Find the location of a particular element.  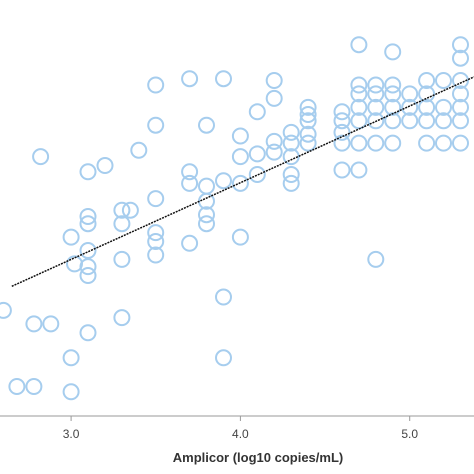

x-axis-ticks: 3.0 4.0 5.0 is located at coordinates (240, 428).